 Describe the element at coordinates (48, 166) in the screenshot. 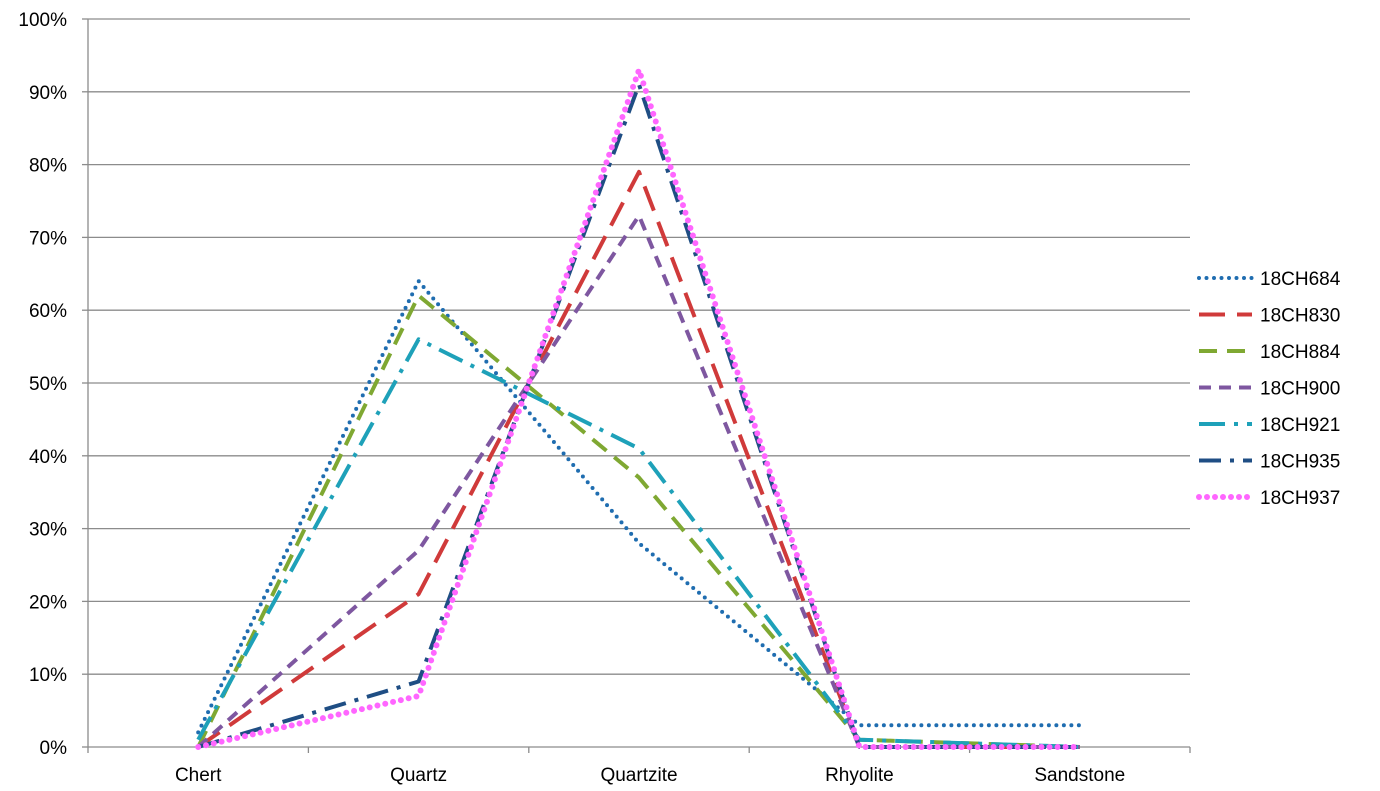

I see `y-tick-label: 80%` at that location.